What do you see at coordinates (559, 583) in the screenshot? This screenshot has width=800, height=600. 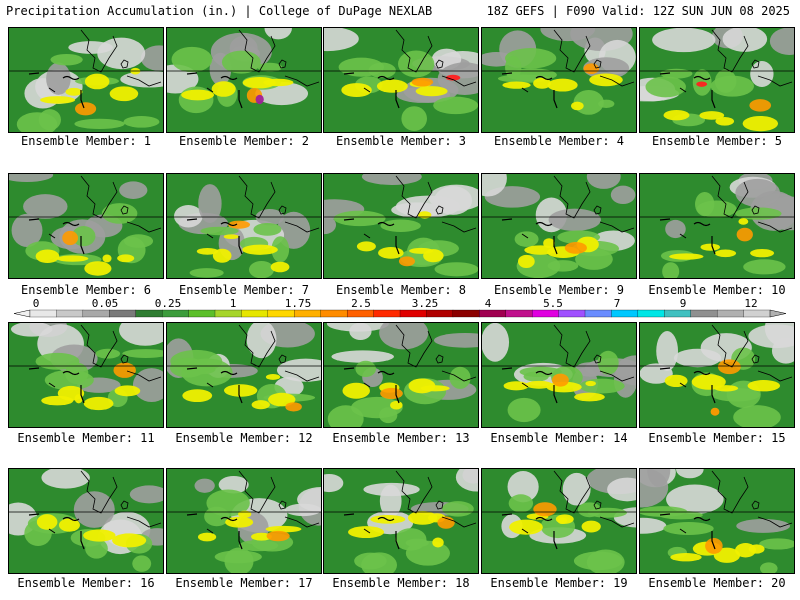 I see `ensemble-member-label: Ensemble Member: 19` at bounding box center [559, 583].